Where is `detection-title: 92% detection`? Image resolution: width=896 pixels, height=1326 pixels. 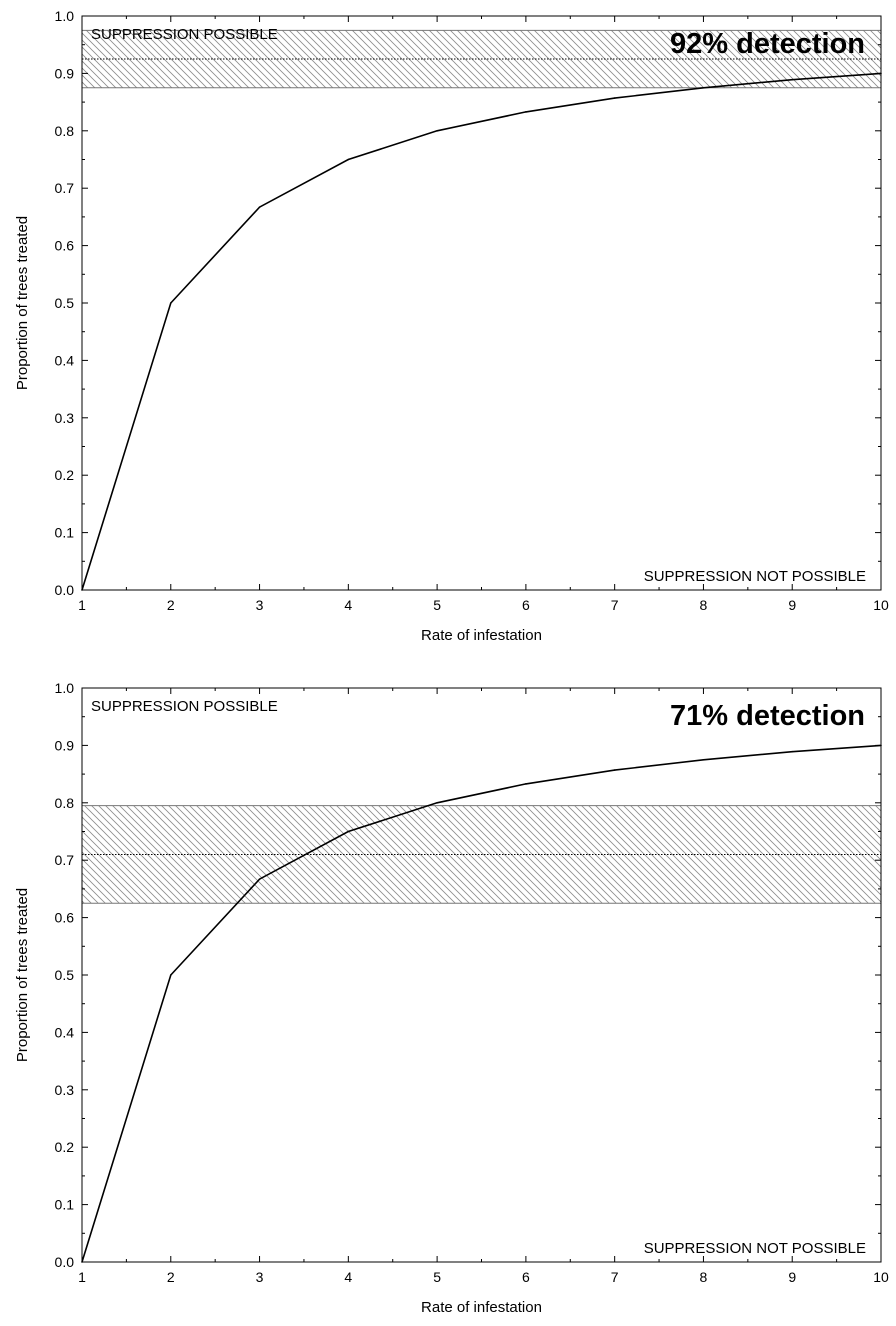
detection-title: 92% detection is located at coordinates (767, 44).